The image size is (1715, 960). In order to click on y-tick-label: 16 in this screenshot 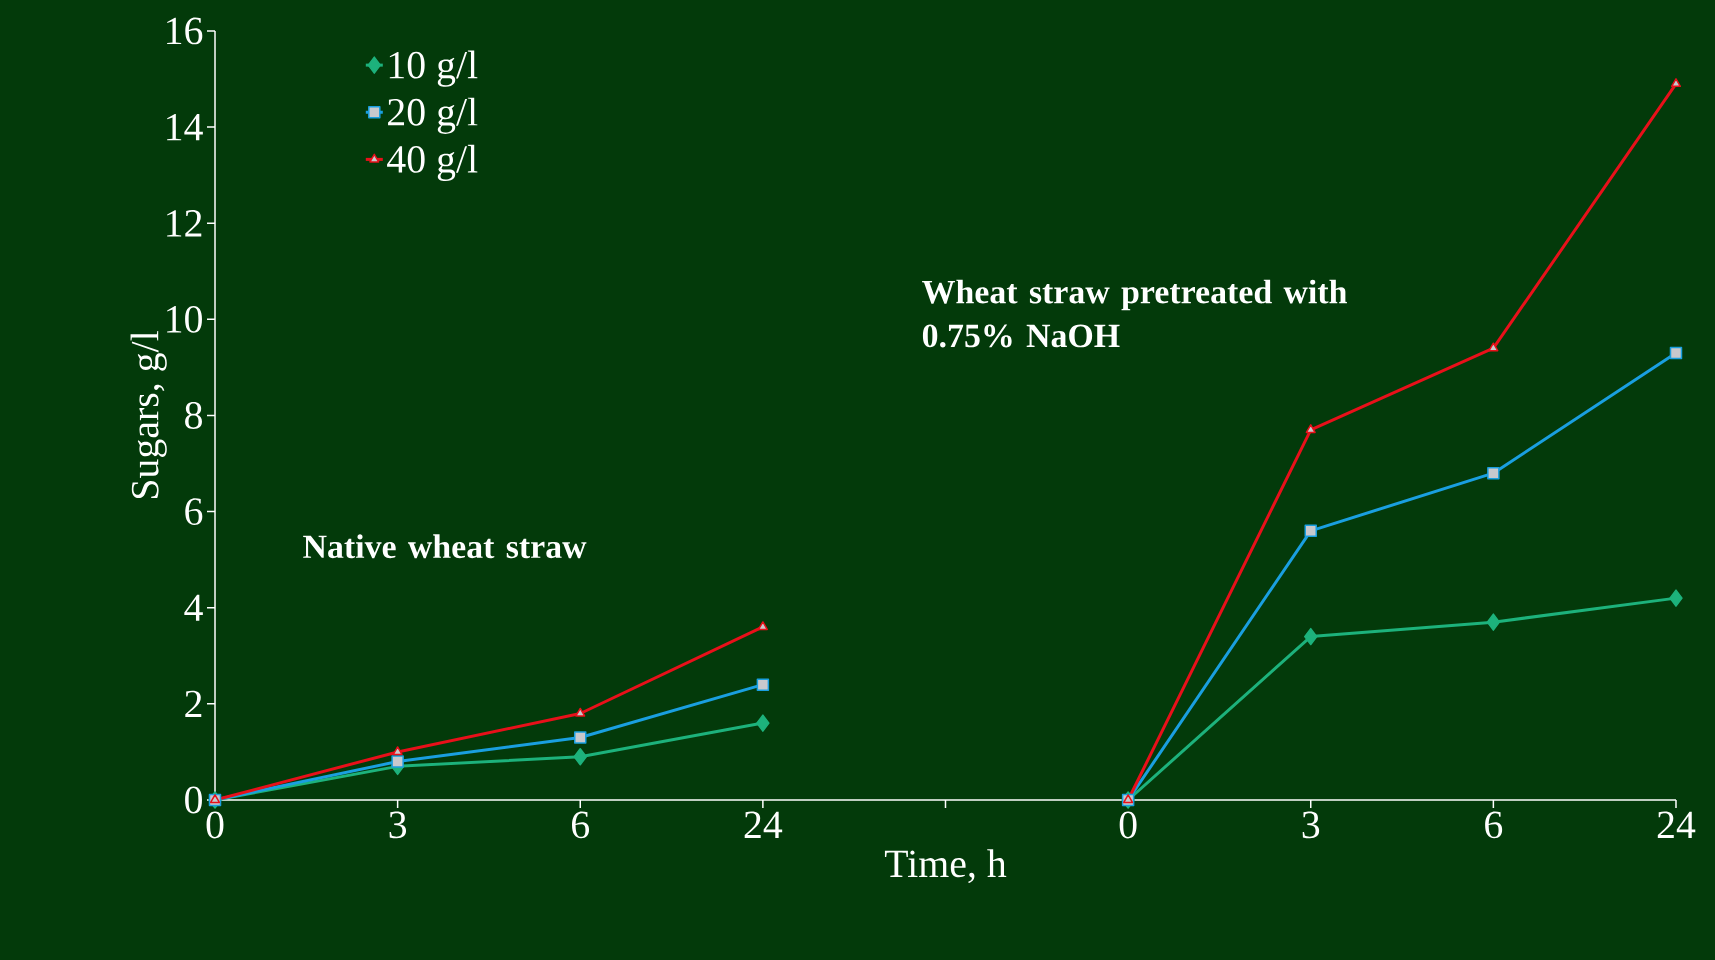, I will do `click(185, 31)`.